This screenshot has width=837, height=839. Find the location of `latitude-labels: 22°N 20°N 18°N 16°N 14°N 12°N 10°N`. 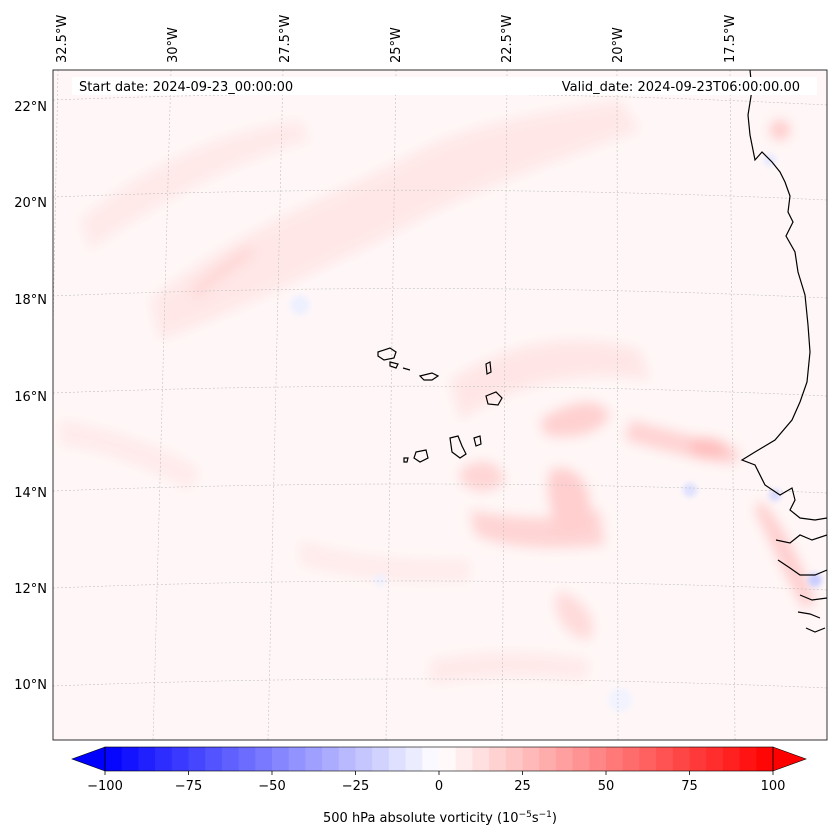

latitude-labels: 22°N 20°N 18°N 16°N 14°N 12°N 10°N is located at coordinates (30, 396).